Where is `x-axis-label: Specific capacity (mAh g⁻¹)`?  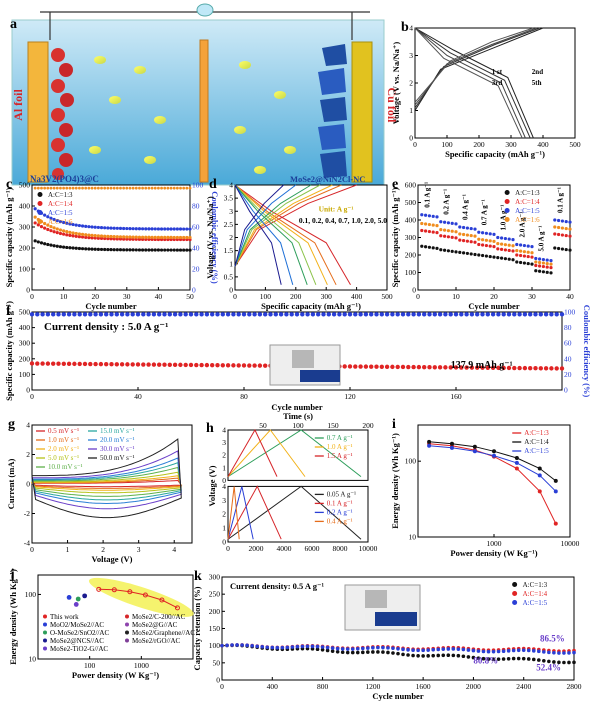
x-axis-label: Specific capacity (mAh g⁻¹) is located at coordinates (311, 306).